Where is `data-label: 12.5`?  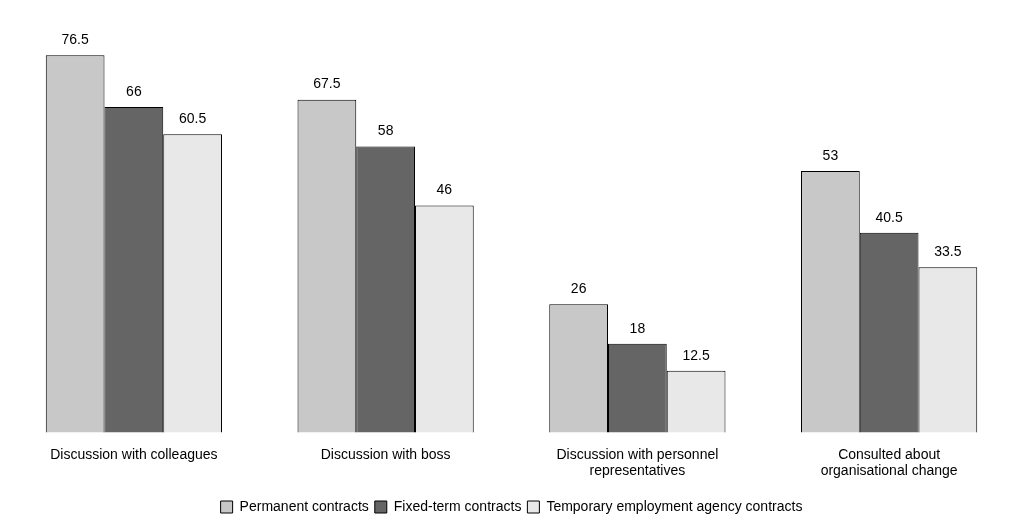 data-label: 12.5 is located at coordinates (696, 354).